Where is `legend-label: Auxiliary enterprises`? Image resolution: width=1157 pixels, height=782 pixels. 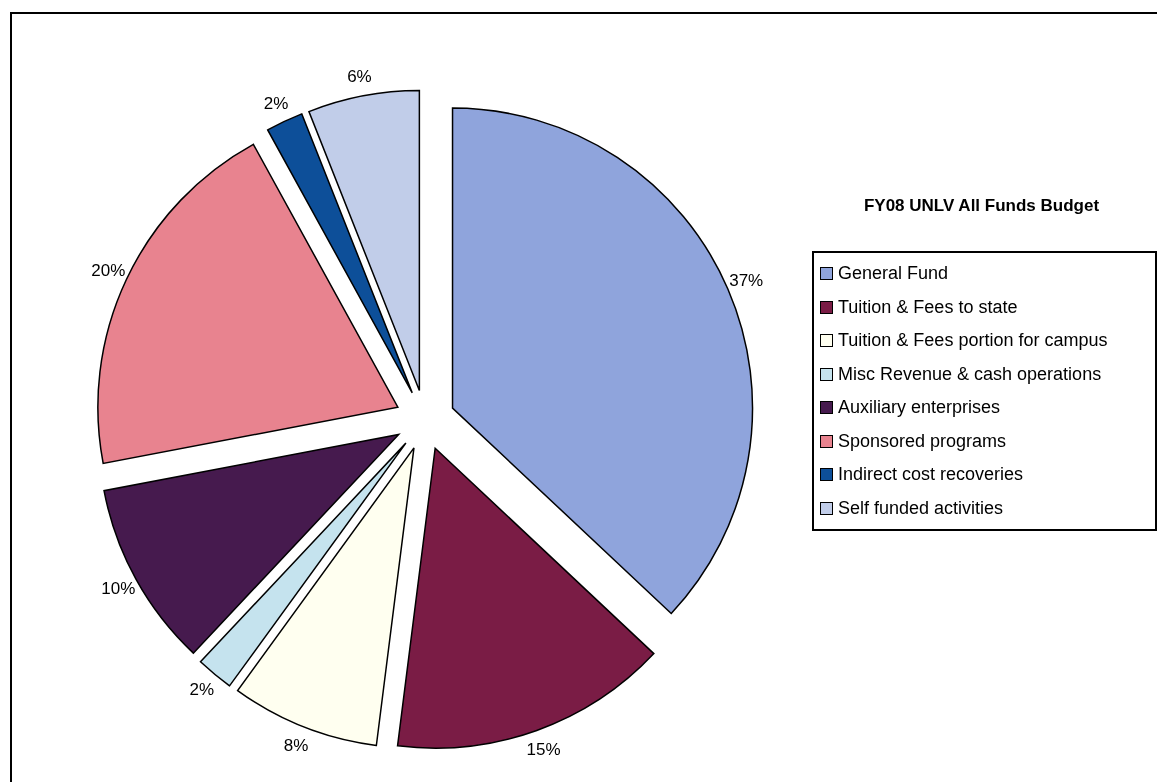
legend-label: Auxiliary enterprises is located at coordinates (919, 408).